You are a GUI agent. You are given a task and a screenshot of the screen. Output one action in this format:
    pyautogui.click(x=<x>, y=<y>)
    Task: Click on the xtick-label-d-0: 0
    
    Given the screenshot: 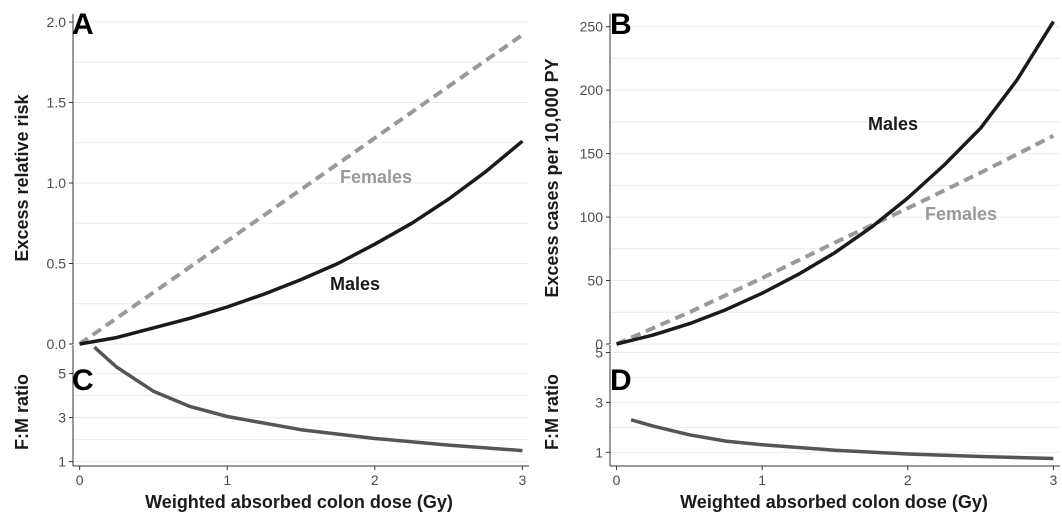 What is the action you would take?
    pyautogui.click(x=617, y=480)
    